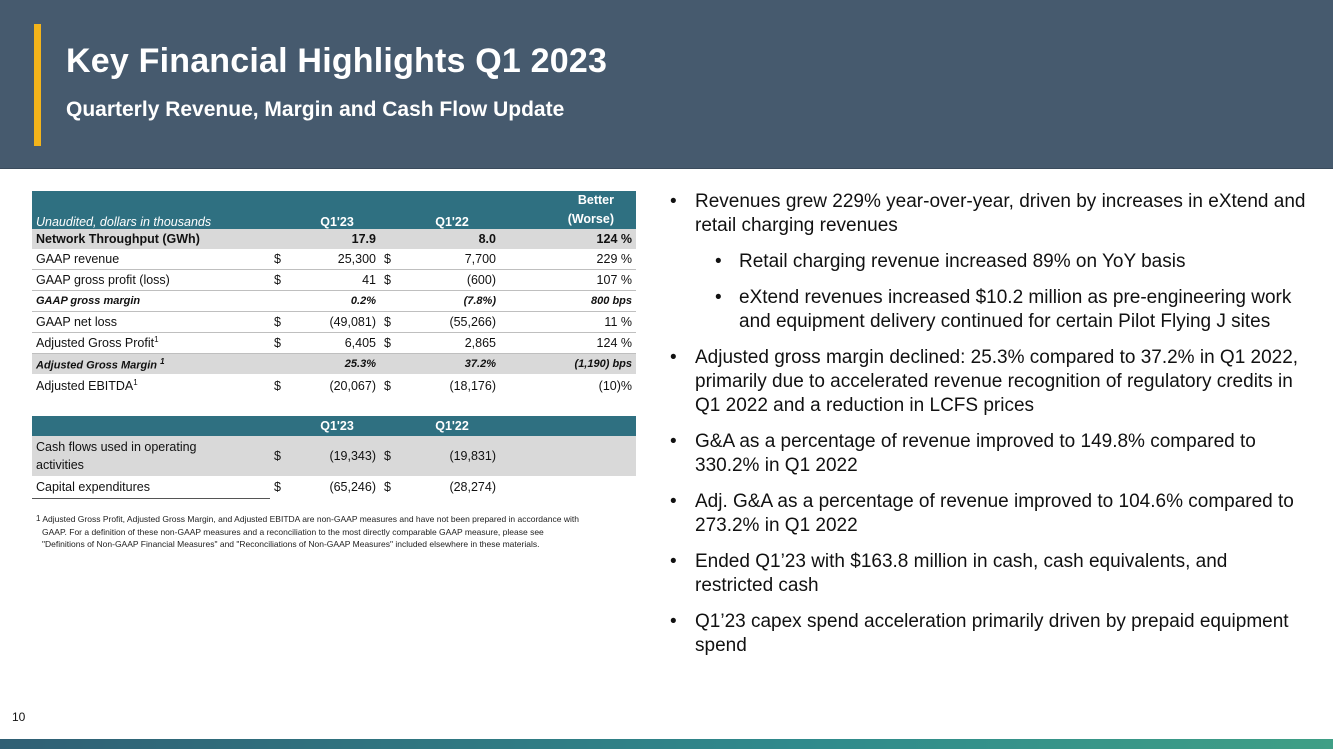  I want to click on table-header-row: Q1'23 Q1'22, so click(334, 426).